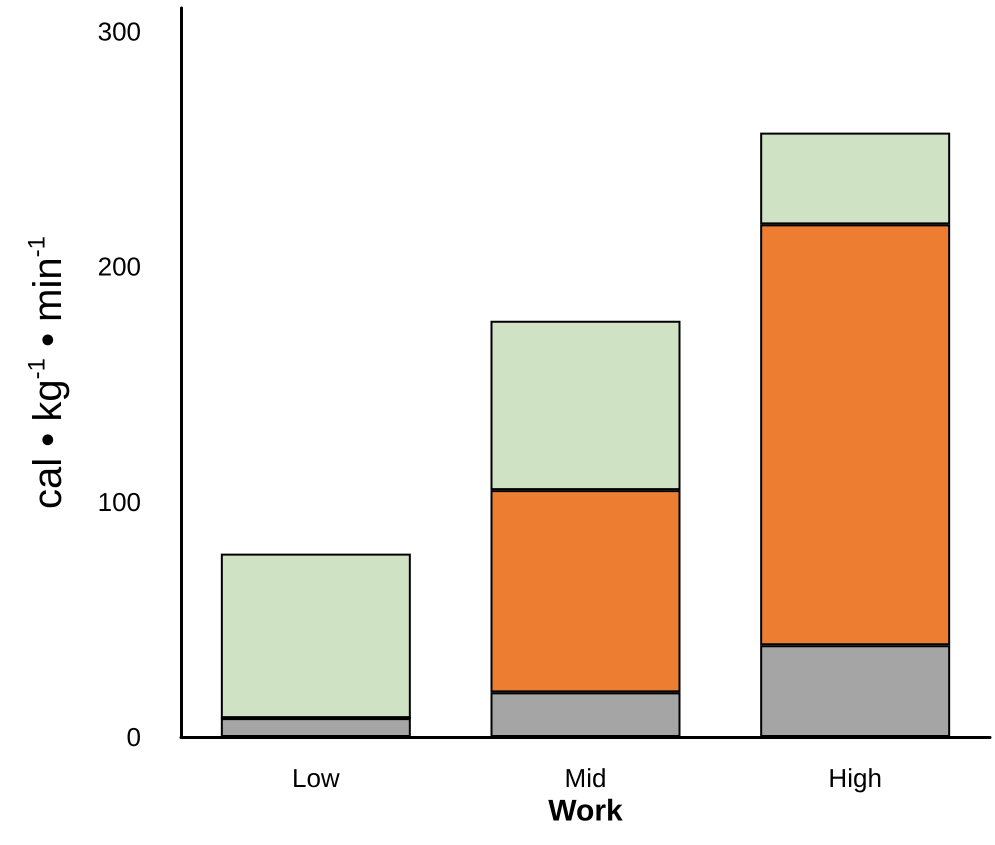 The image size is (995, 845). Describe the element at coordinates (119, 267) in the screenshot. I see `y-tick-label: 200` at that location.